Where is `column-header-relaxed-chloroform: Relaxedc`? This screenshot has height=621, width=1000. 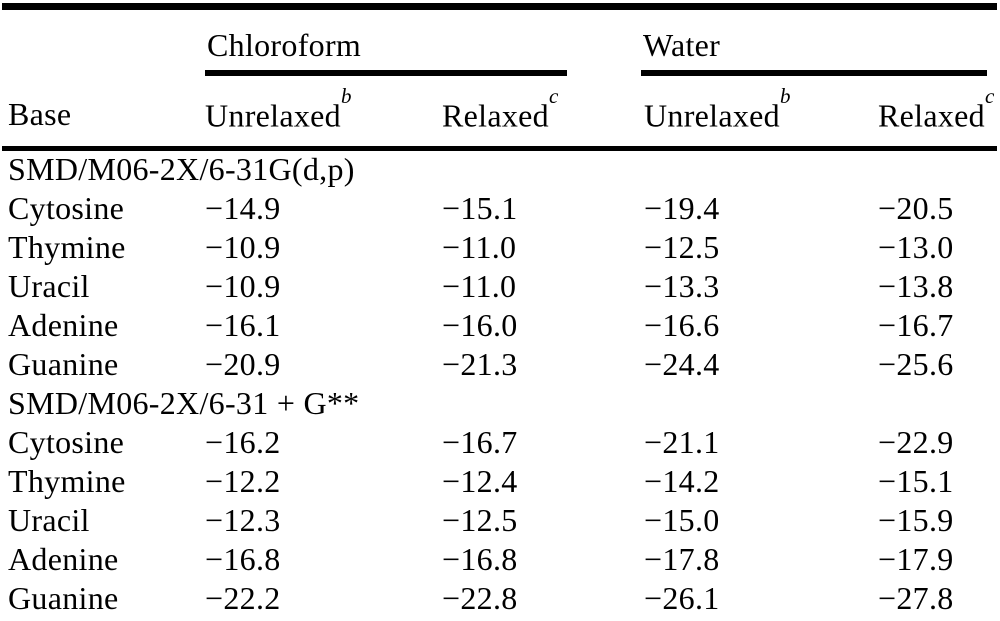 column-header-relaxed-chloroform: Relaxedc is located at coordinates (500, 109).